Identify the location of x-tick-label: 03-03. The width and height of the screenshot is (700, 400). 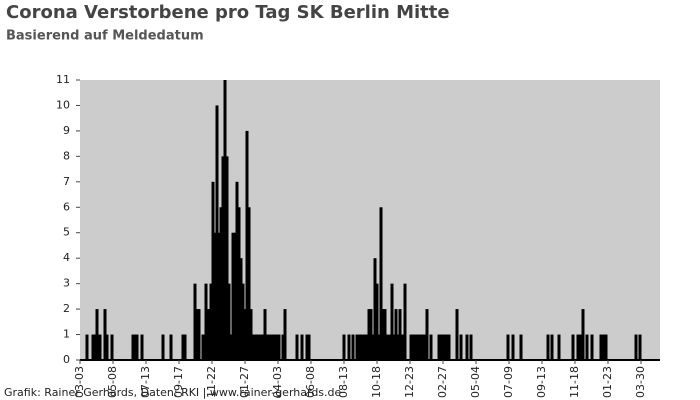
(79, 382).